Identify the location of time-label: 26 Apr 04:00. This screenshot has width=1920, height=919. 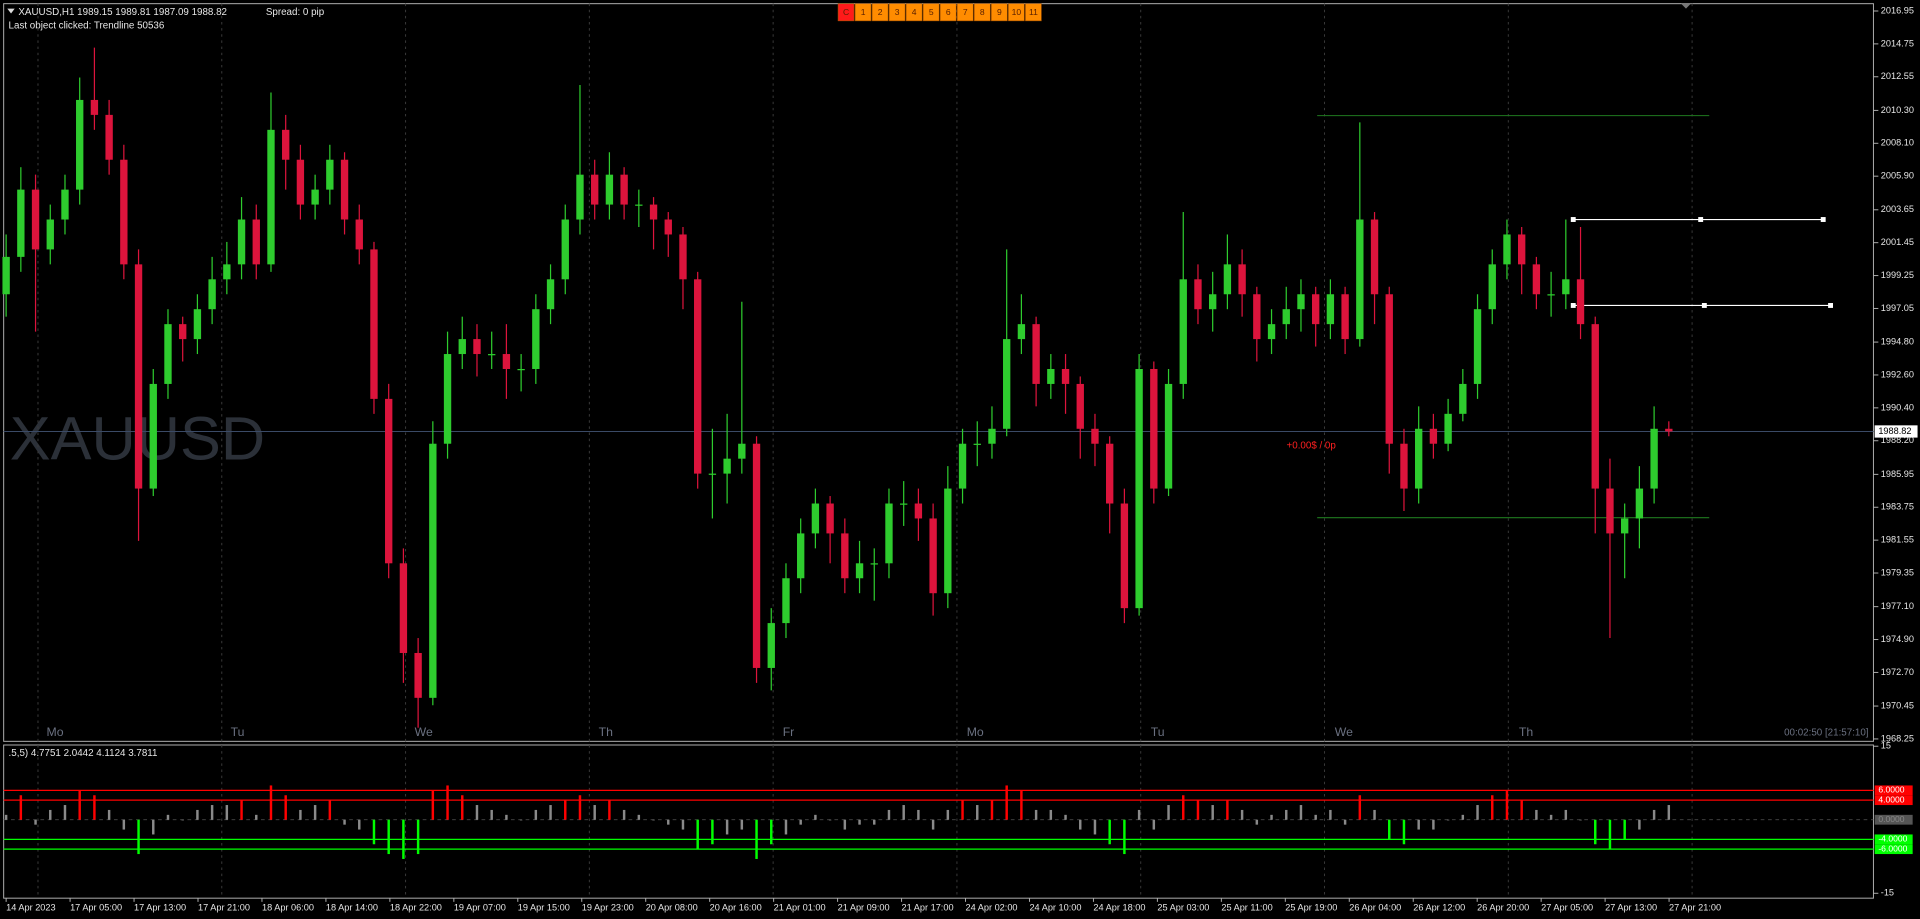
(1375, 907).